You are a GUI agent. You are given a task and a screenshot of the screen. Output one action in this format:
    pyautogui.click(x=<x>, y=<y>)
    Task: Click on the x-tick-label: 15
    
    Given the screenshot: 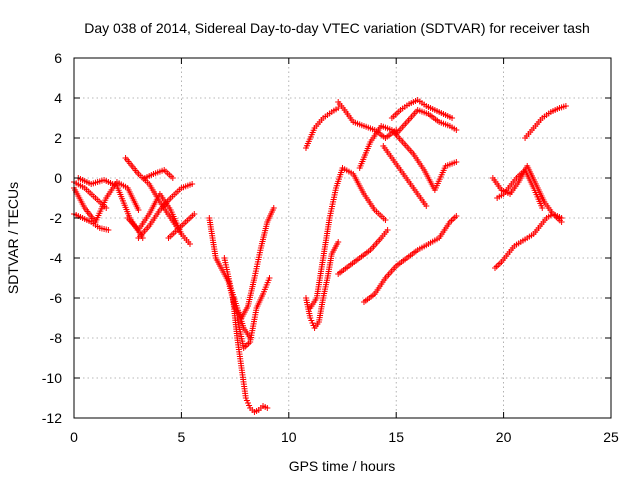 What is the action you would take?
    pyautogui.click(x=396, y=437)
    